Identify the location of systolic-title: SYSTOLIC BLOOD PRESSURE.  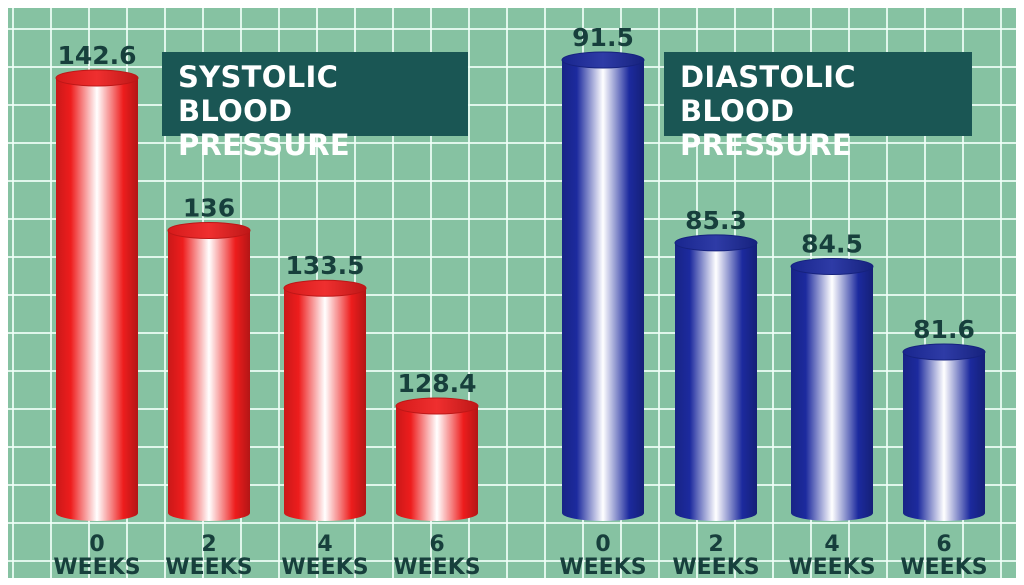
(315, 107).